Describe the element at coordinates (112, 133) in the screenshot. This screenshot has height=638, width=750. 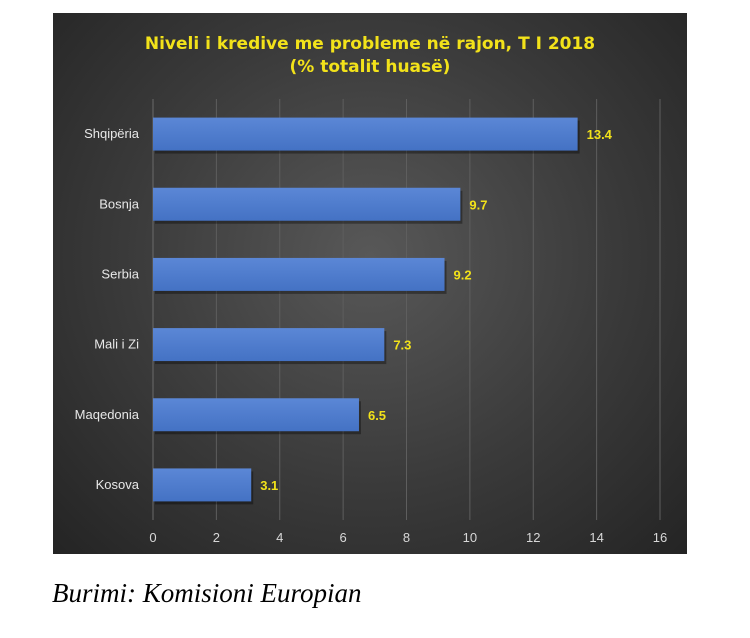
I see `category-label: Shqipëria` at that location.